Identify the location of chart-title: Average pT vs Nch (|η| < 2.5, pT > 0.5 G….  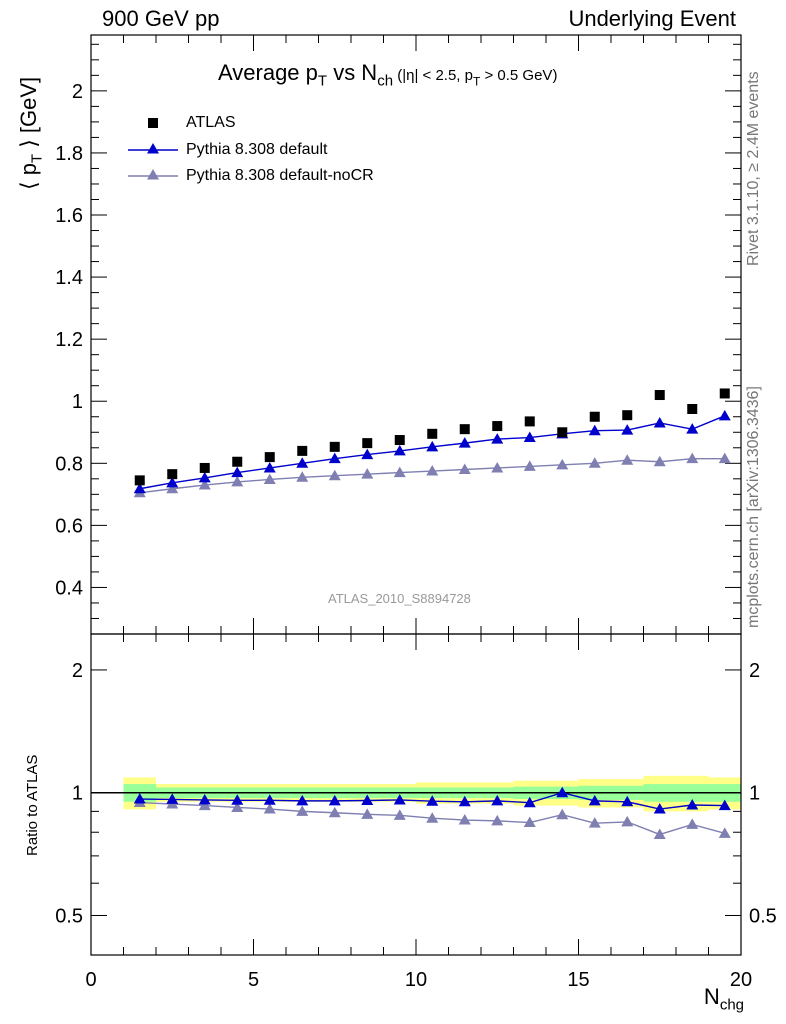
(387, 74).